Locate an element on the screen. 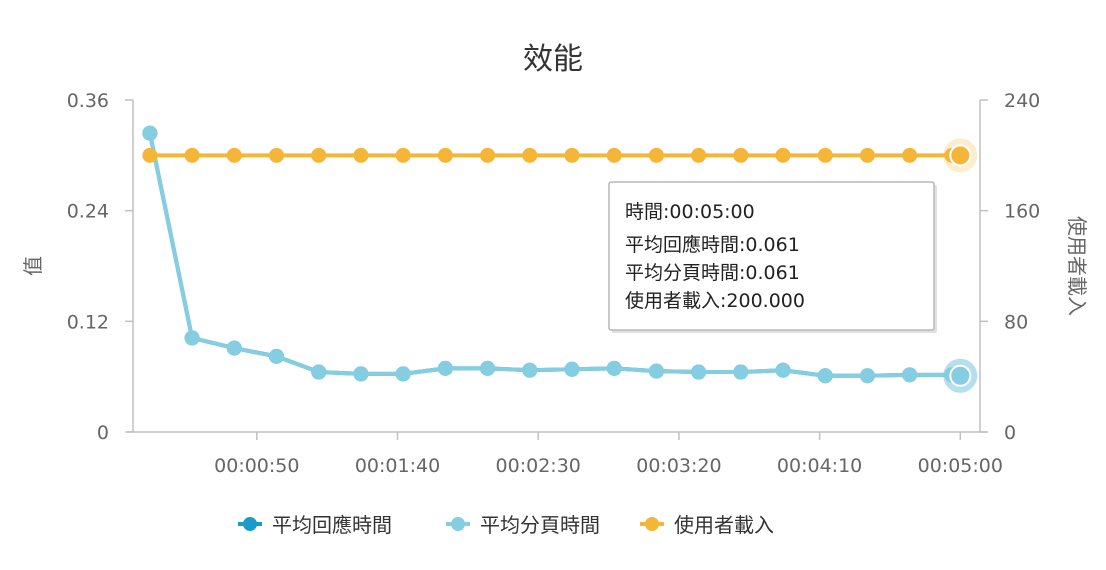  tooltip-box is located at coordinates (771, 256).